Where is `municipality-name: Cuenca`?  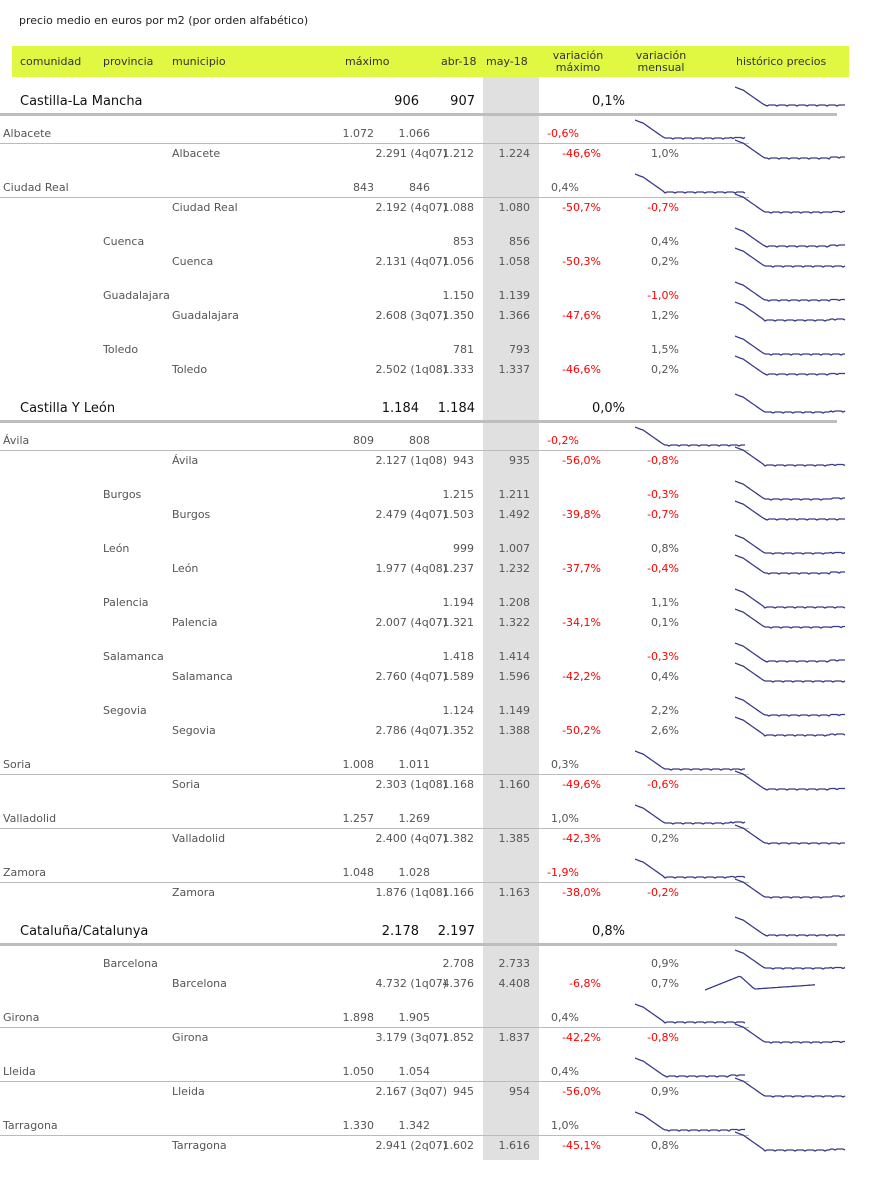
municipality-name: Cuenca is located at coordinates (193, 261).